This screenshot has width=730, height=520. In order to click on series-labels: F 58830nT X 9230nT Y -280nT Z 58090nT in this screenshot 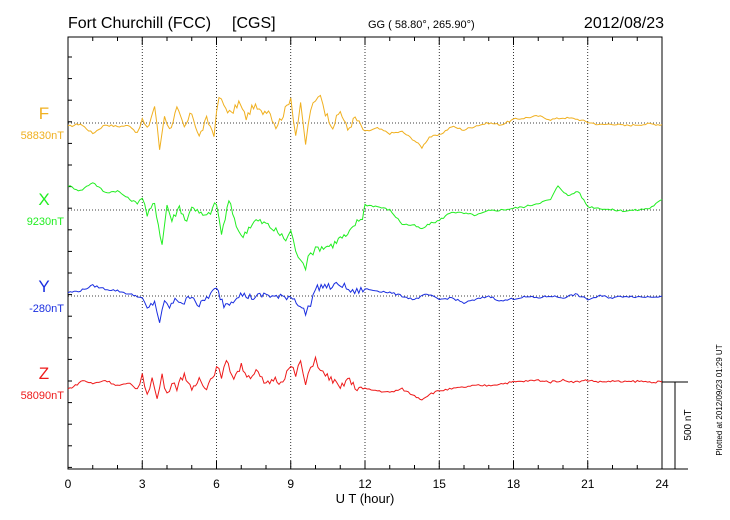, I will do `click(43, 253)`.